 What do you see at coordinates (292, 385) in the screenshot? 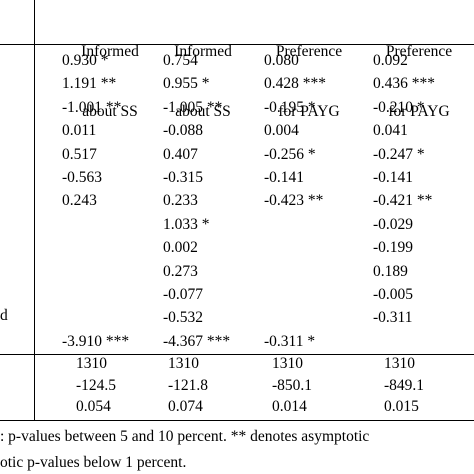
I see `stat-cell-r2-c3: -850.1` at bounding box center [292, 385].